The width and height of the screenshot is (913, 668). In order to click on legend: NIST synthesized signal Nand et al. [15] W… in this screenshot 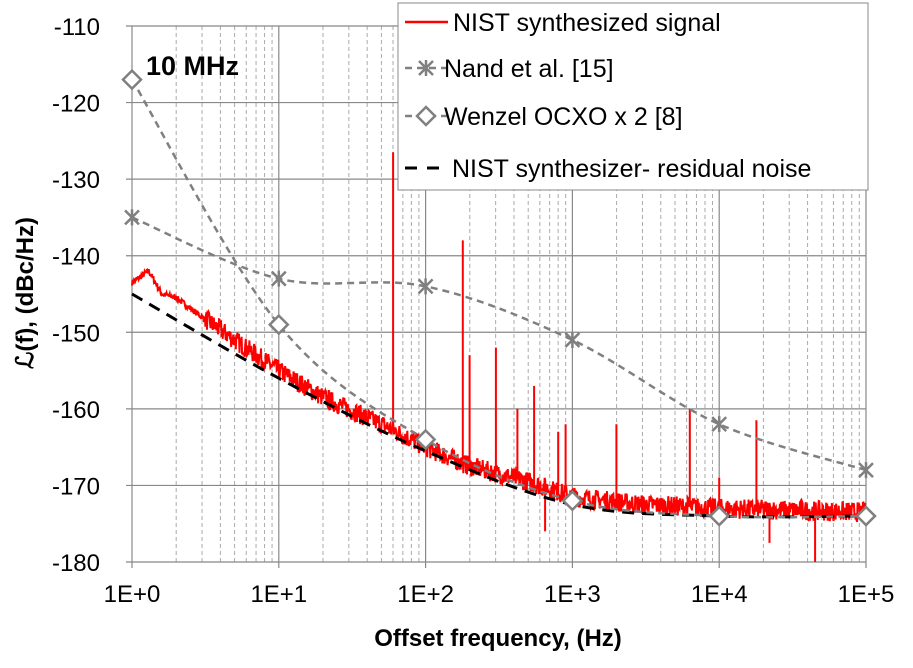, I will do `click(633, 96)`.